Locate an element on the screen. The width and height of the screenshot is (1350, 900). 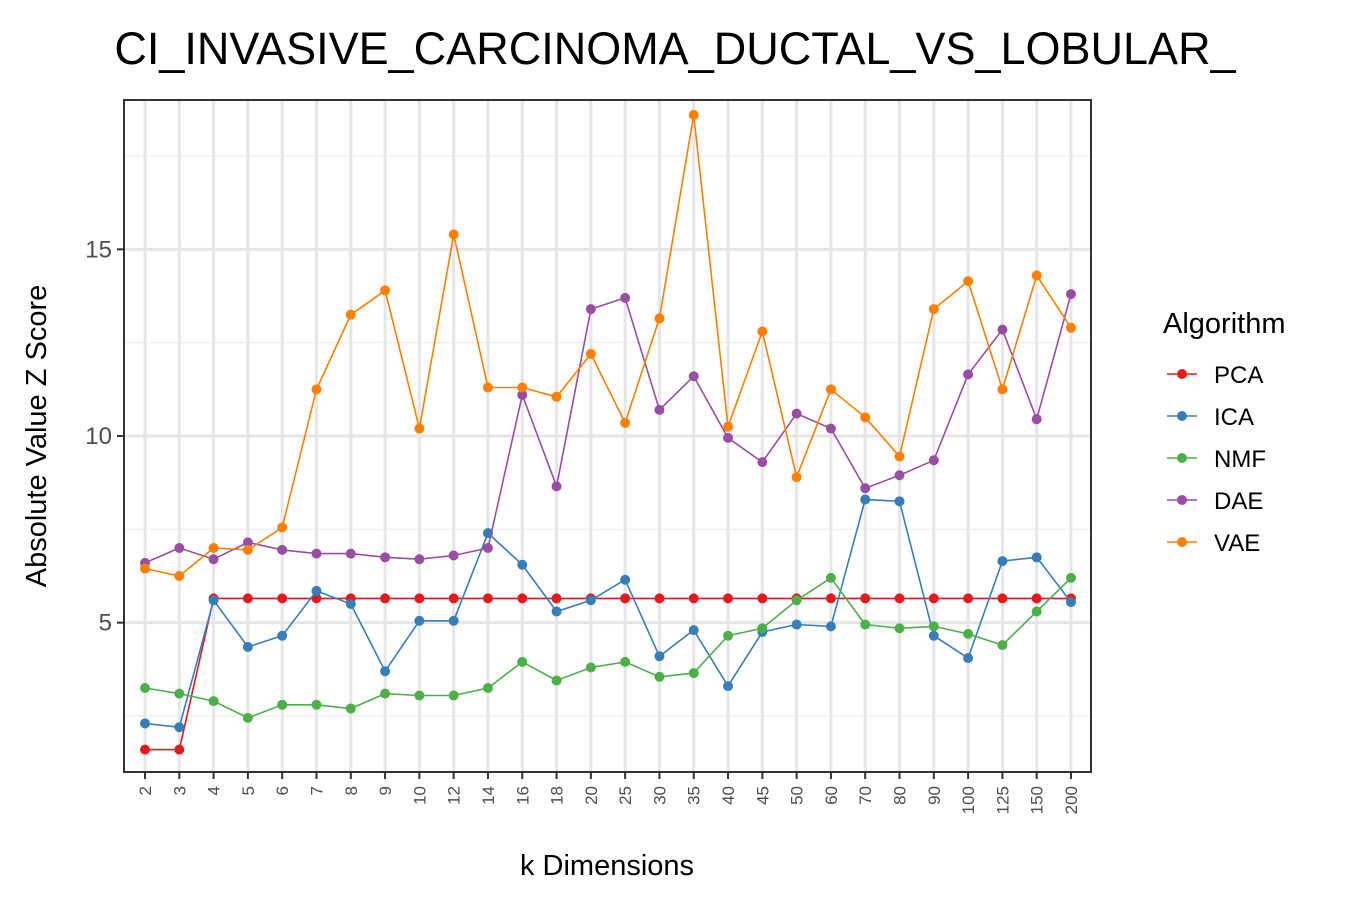
x-tick-label: 12 is located at coordinates (454, 795).